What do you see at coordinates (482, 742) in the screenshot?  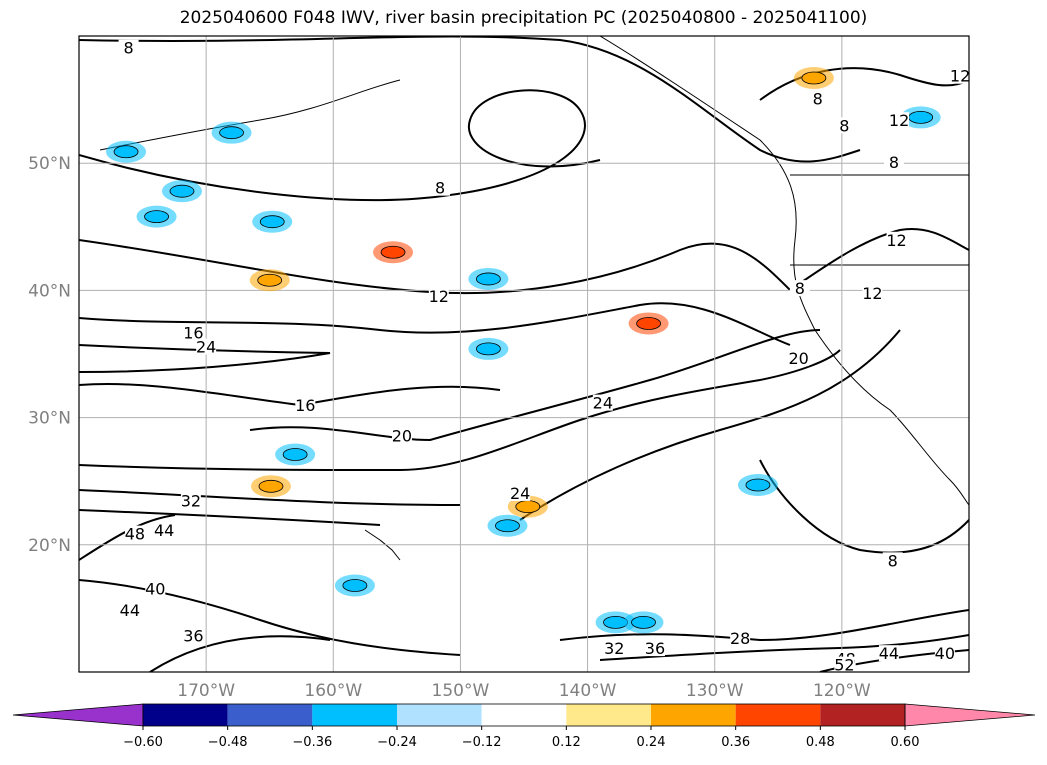 I see `colorbar-tick-label: −0.12` at bounding box center [482, 742].